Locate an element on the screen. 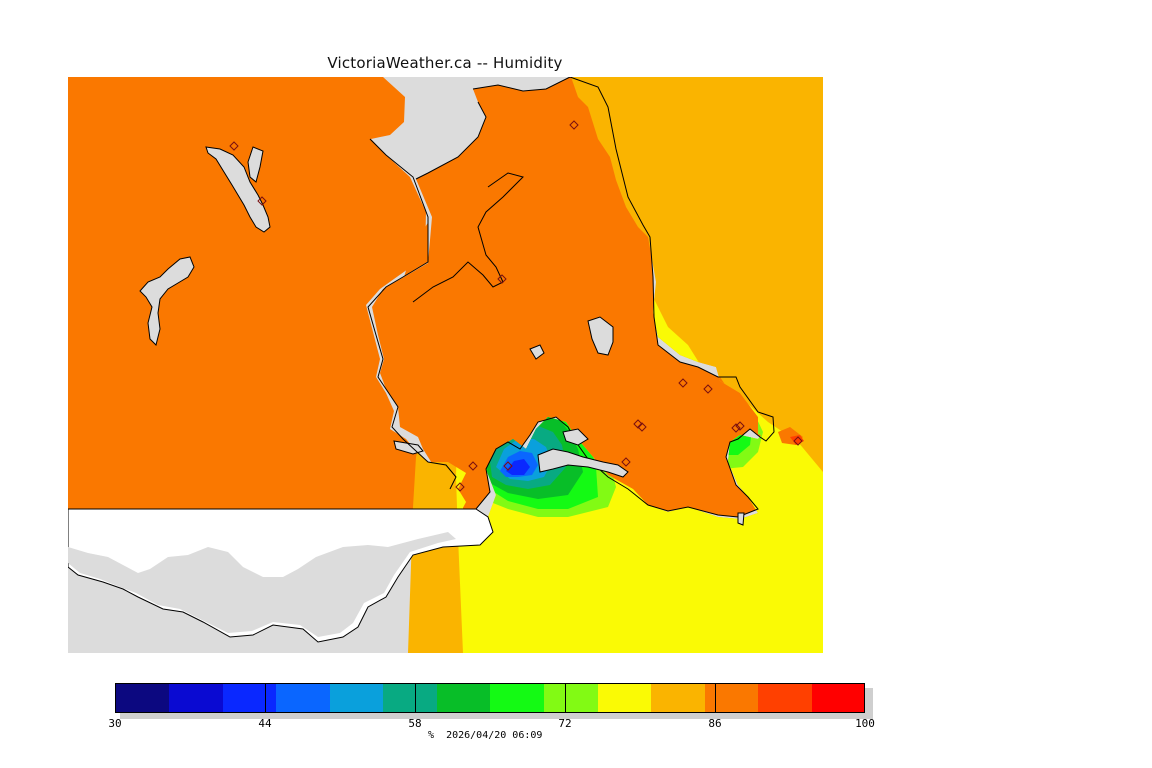  map-title: VictoriaWeather.ca -- Humidity is located at coordinates (445, 63).